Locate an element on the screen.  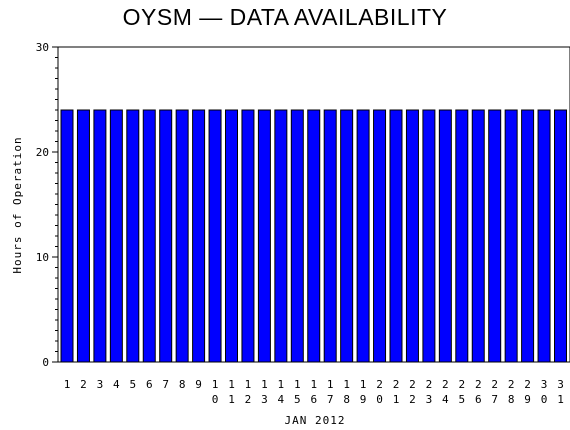
x-tick-label: 9 is located at coordinates (198, 384).